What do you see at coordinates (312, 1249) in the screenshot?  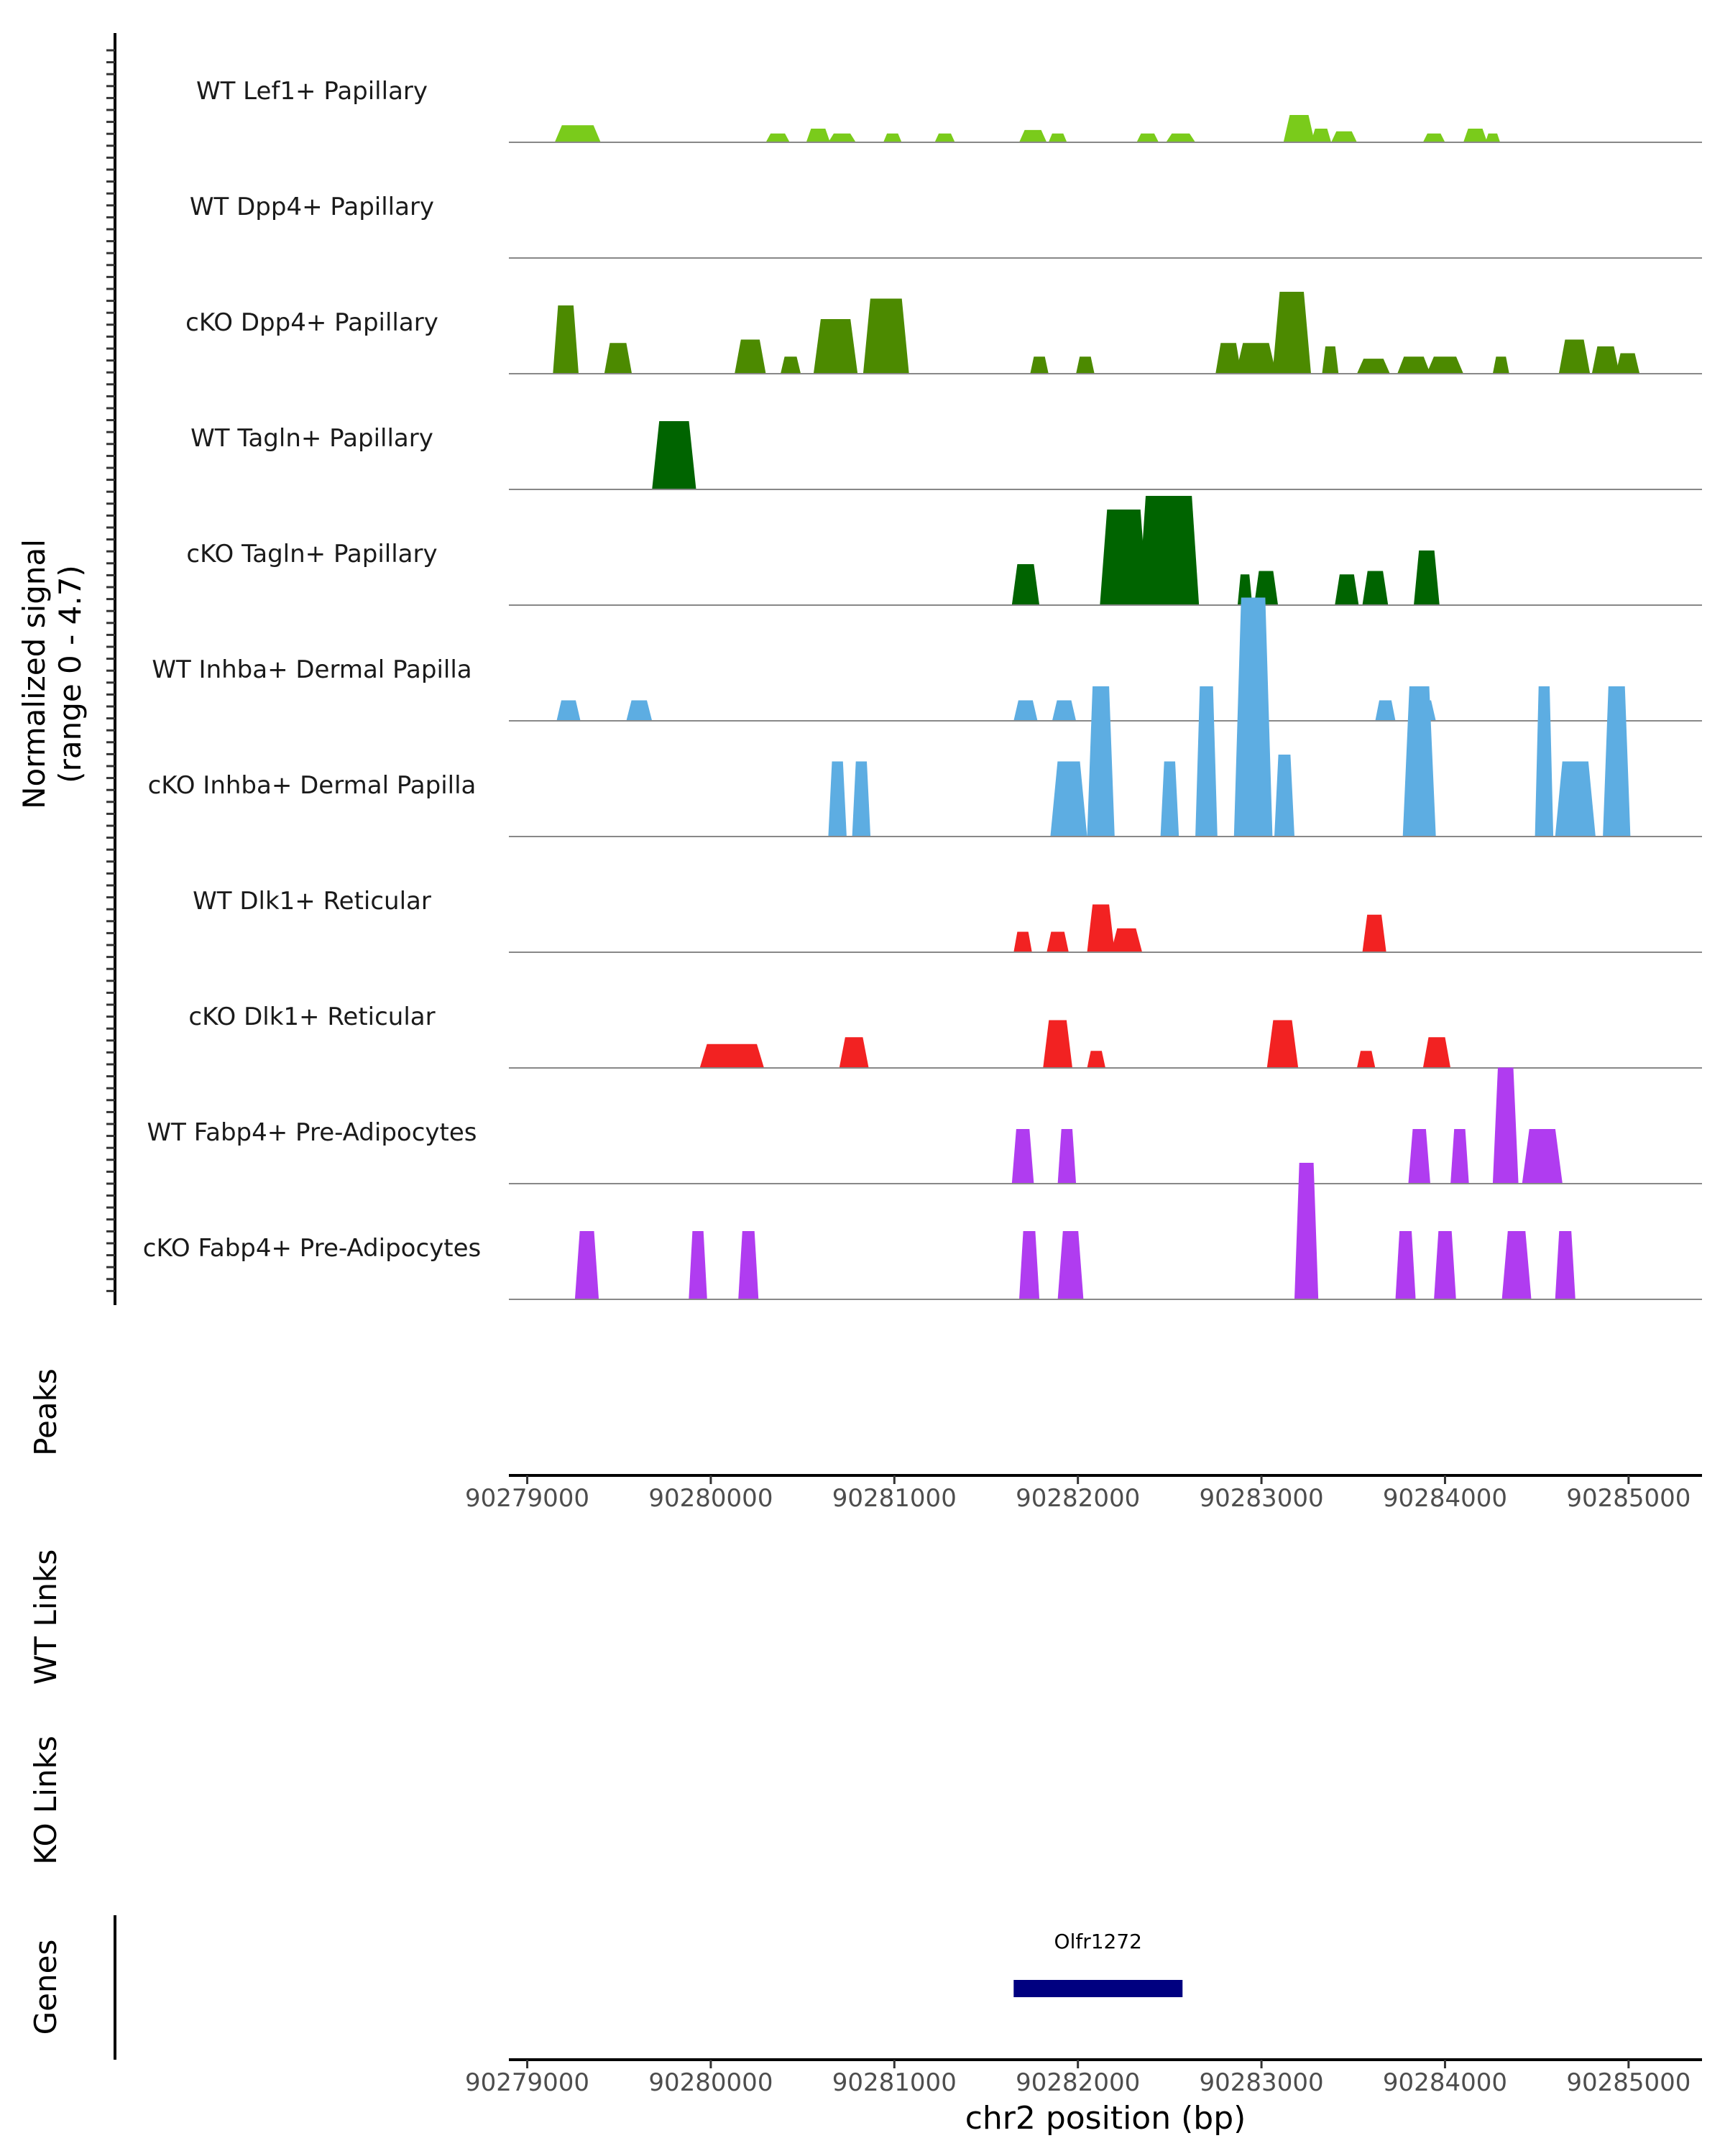 I see `track-label: cKO Fabp4+ Pre-Adipocytes` at bounding box center [312, 1249].